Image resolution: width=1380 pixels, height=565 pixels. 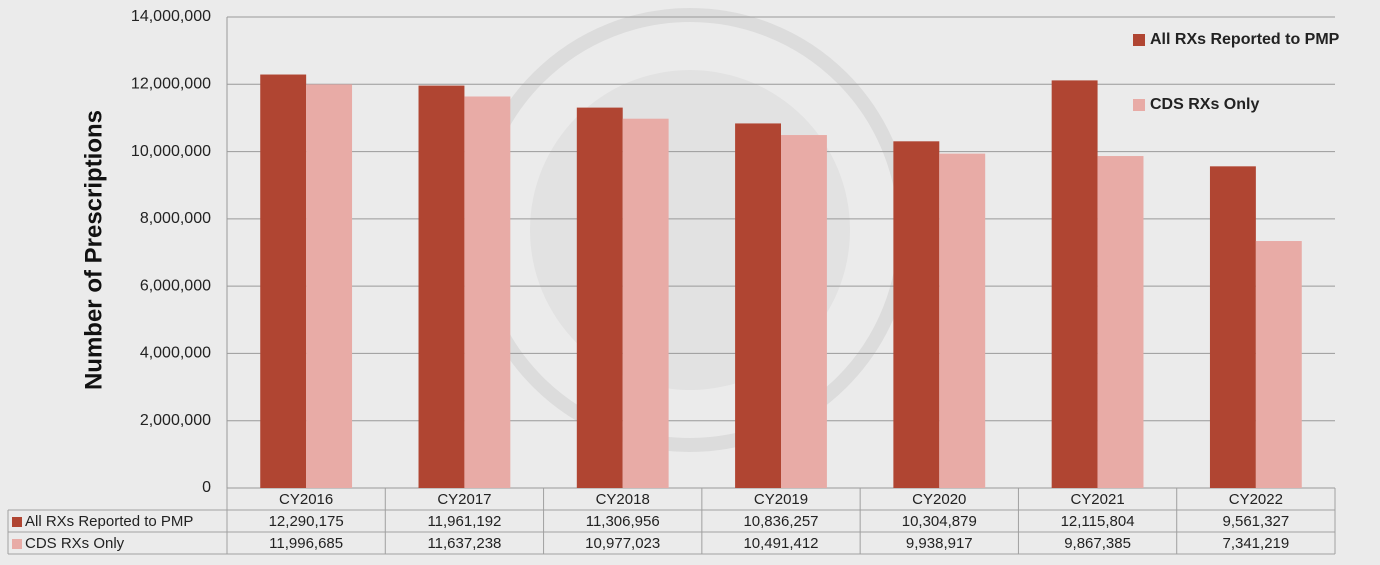 I want to click on x-tick-label: CY2022, so click(x=1256, y=499).